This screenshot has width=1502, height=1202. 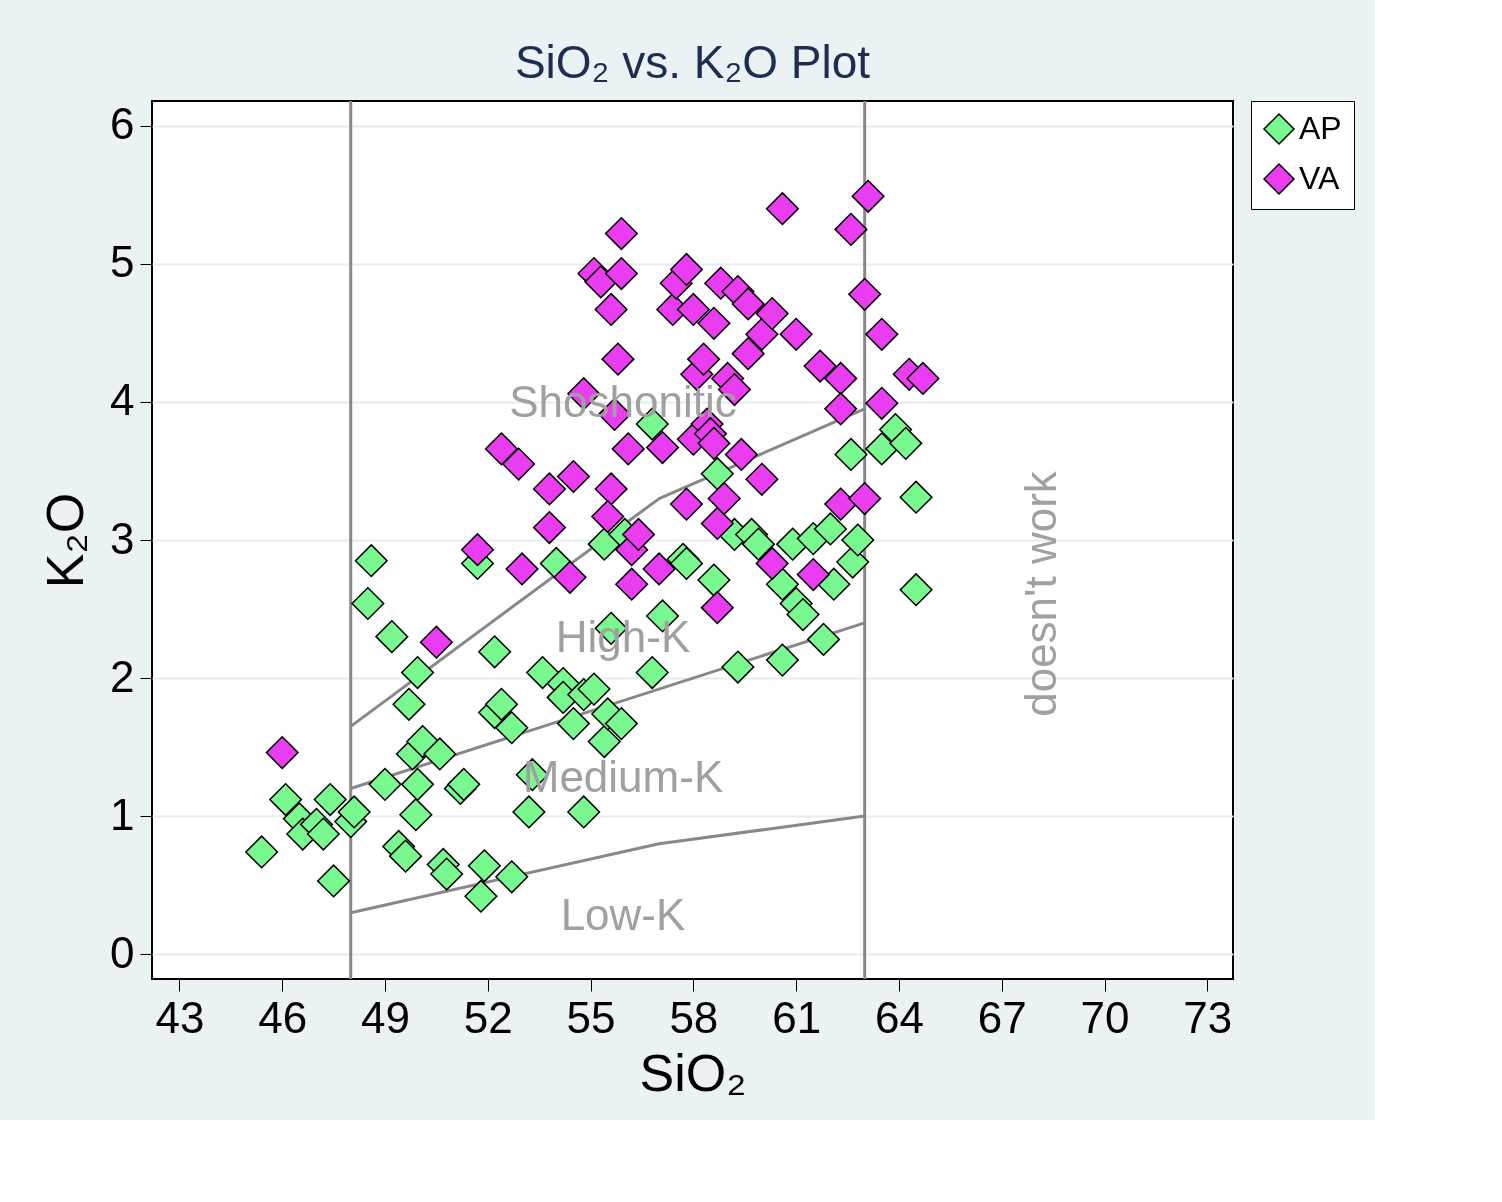 I want to click on annotation: doesn't work, so click(x=1040, y=593).